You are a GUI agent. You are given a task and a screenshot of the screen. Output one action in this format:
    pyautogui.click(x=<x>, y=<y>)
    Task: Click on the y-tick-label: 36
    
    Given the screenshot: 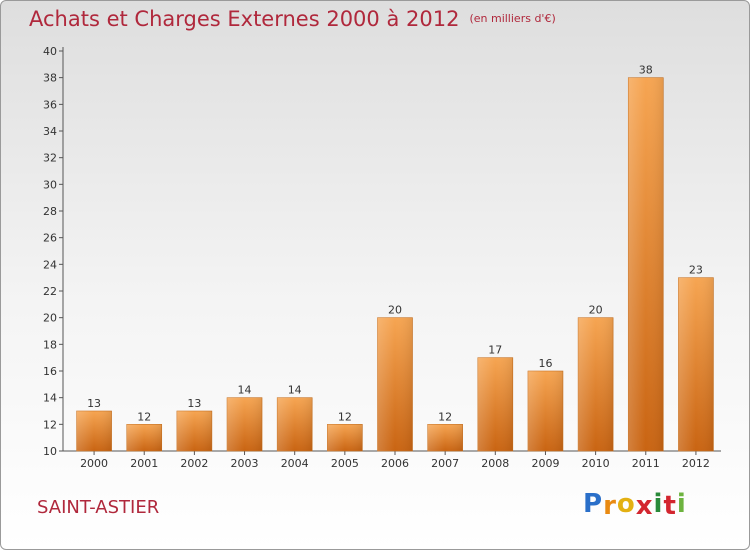 What is the action you would take?
    pyautogui.click(x=50, y=104)
    